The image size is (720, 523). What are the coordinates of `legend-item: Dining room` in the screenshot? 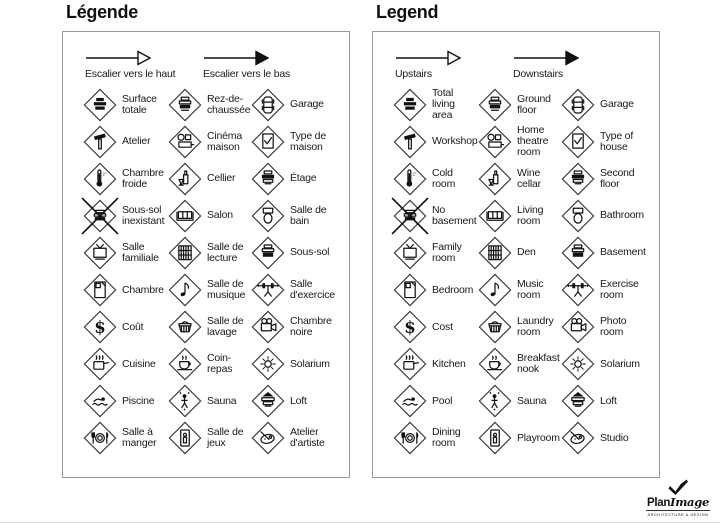 It's located at (435, 438).